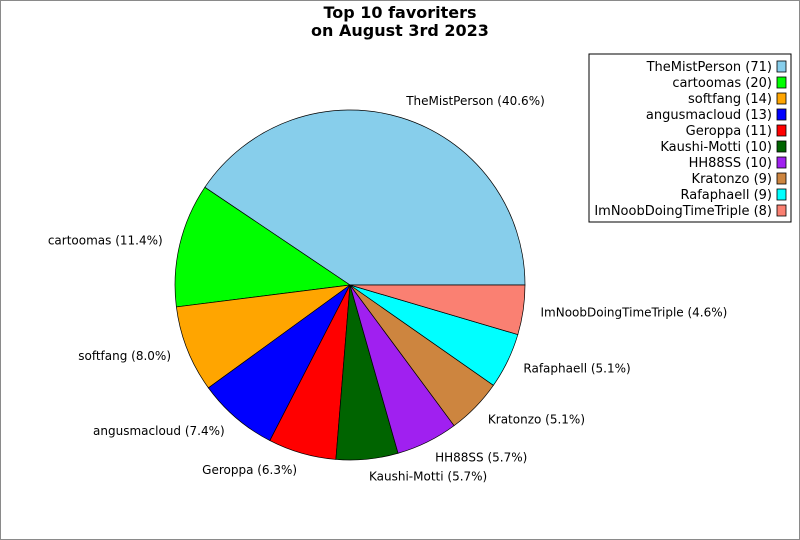 The width and height of the screenshot is (800, 540). What do you see at coordinates (730, 99) in the screenshot?
I see `legend-entry-label: softfang (14)` at bounding box center [730, 99].